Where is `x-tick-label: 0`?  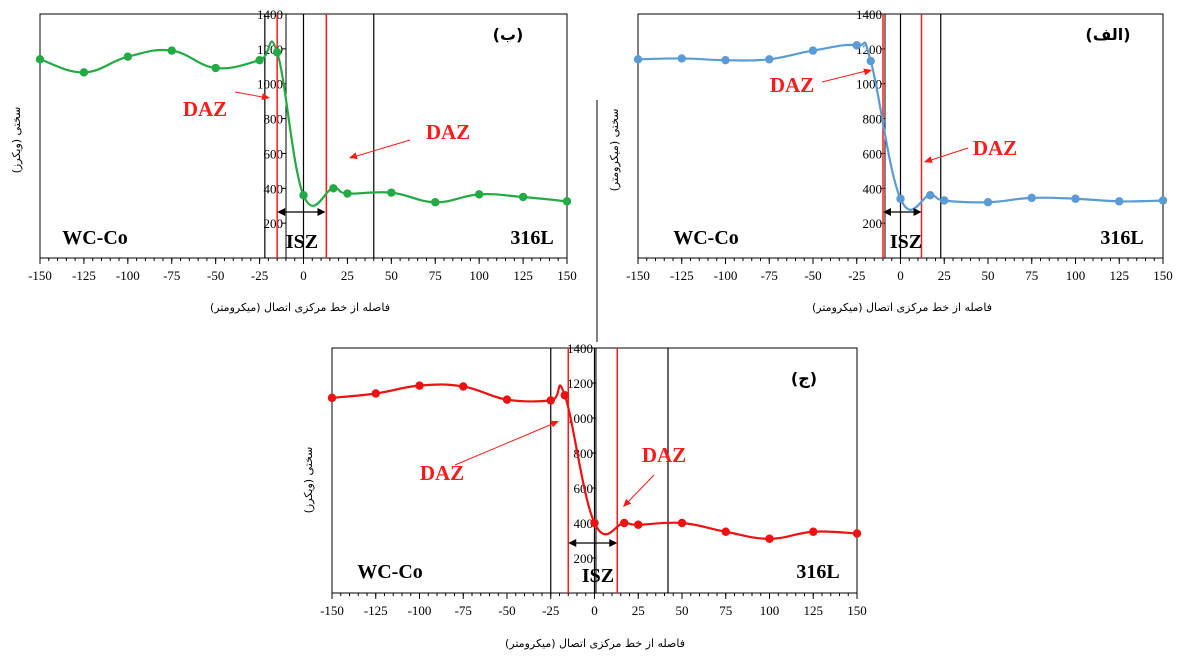
x-tick-label: 0 is located at coordinates (900, 275).